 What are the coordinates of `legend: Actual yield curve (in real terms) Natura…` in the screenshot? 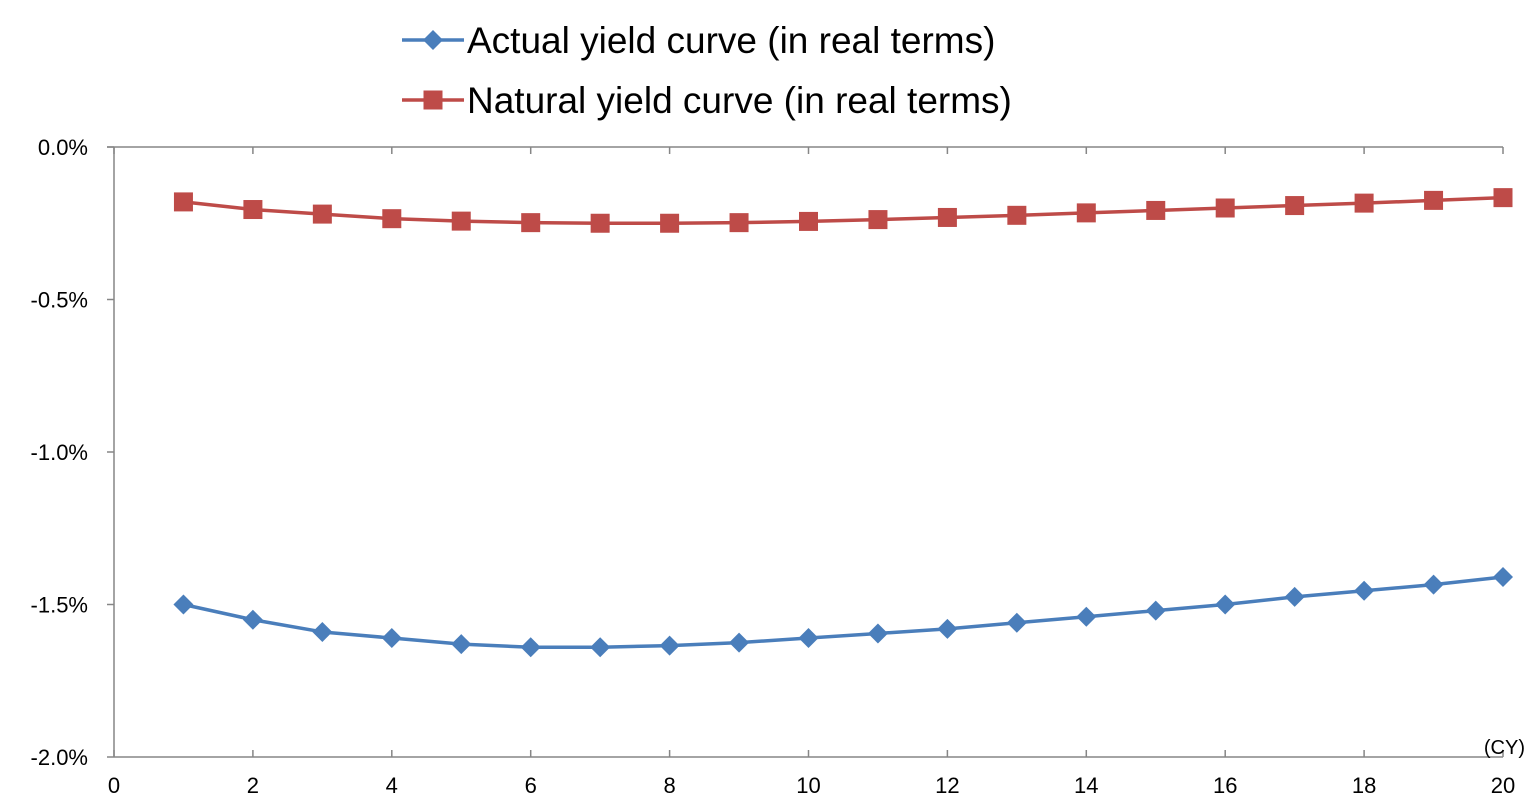 It's located at (707, 70).